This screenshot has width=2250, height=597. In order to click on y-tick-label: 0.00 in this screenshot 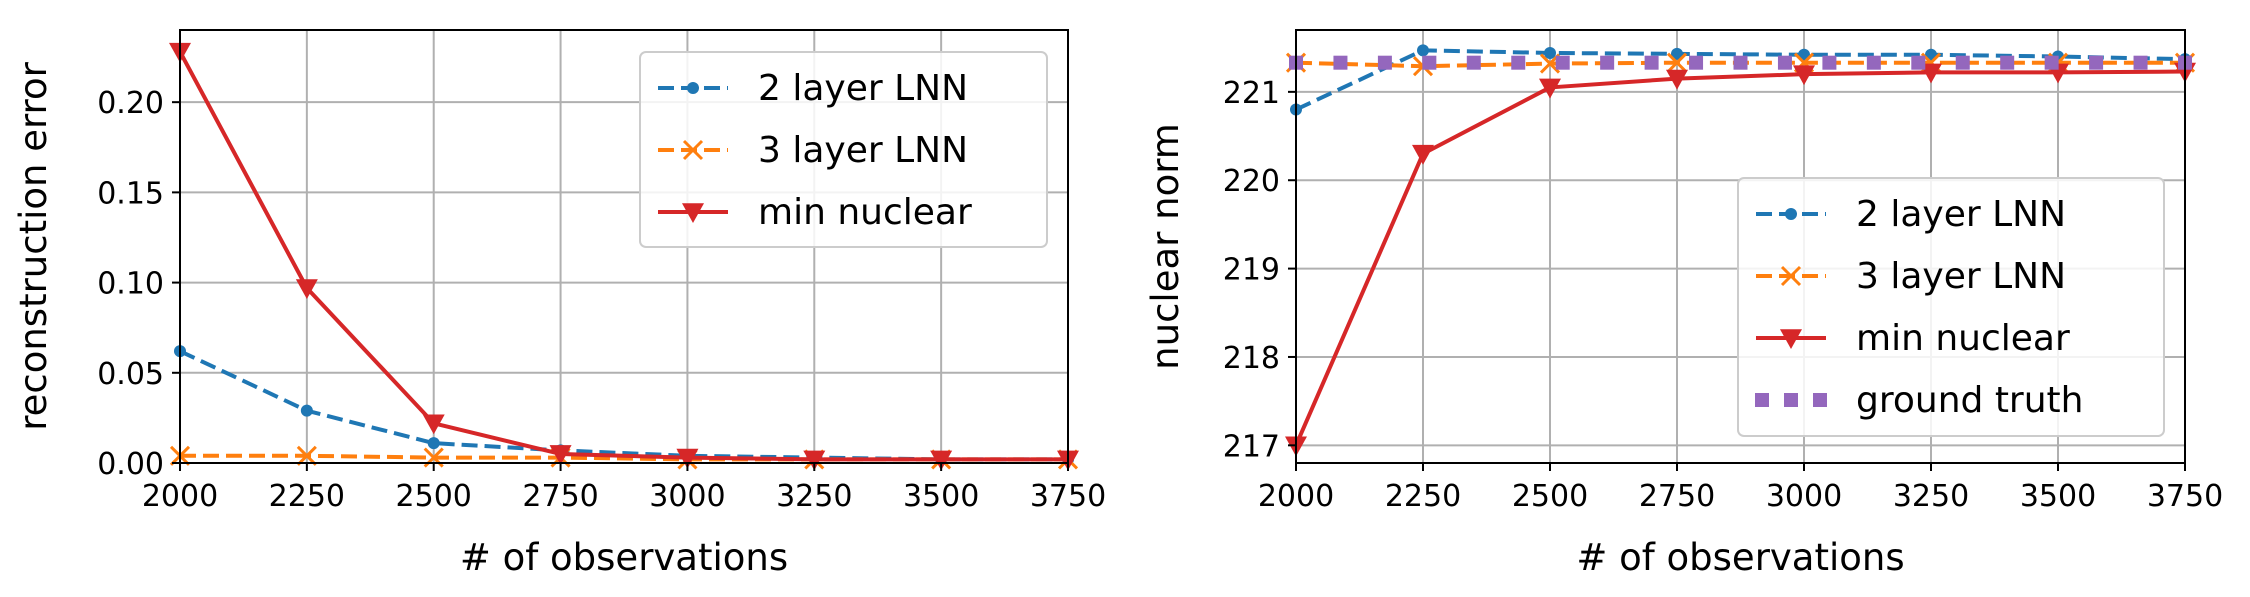, I will do `click(130, 464)`.